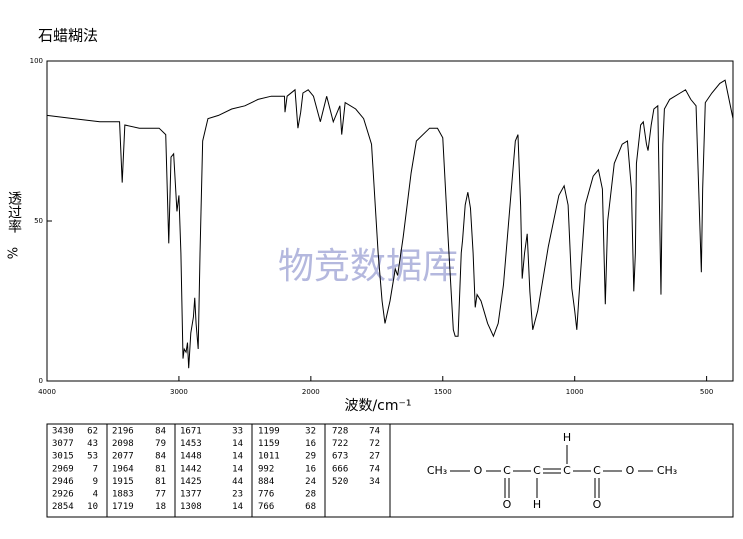  I want to click on y-tick-label: 50, so click(38, 221).